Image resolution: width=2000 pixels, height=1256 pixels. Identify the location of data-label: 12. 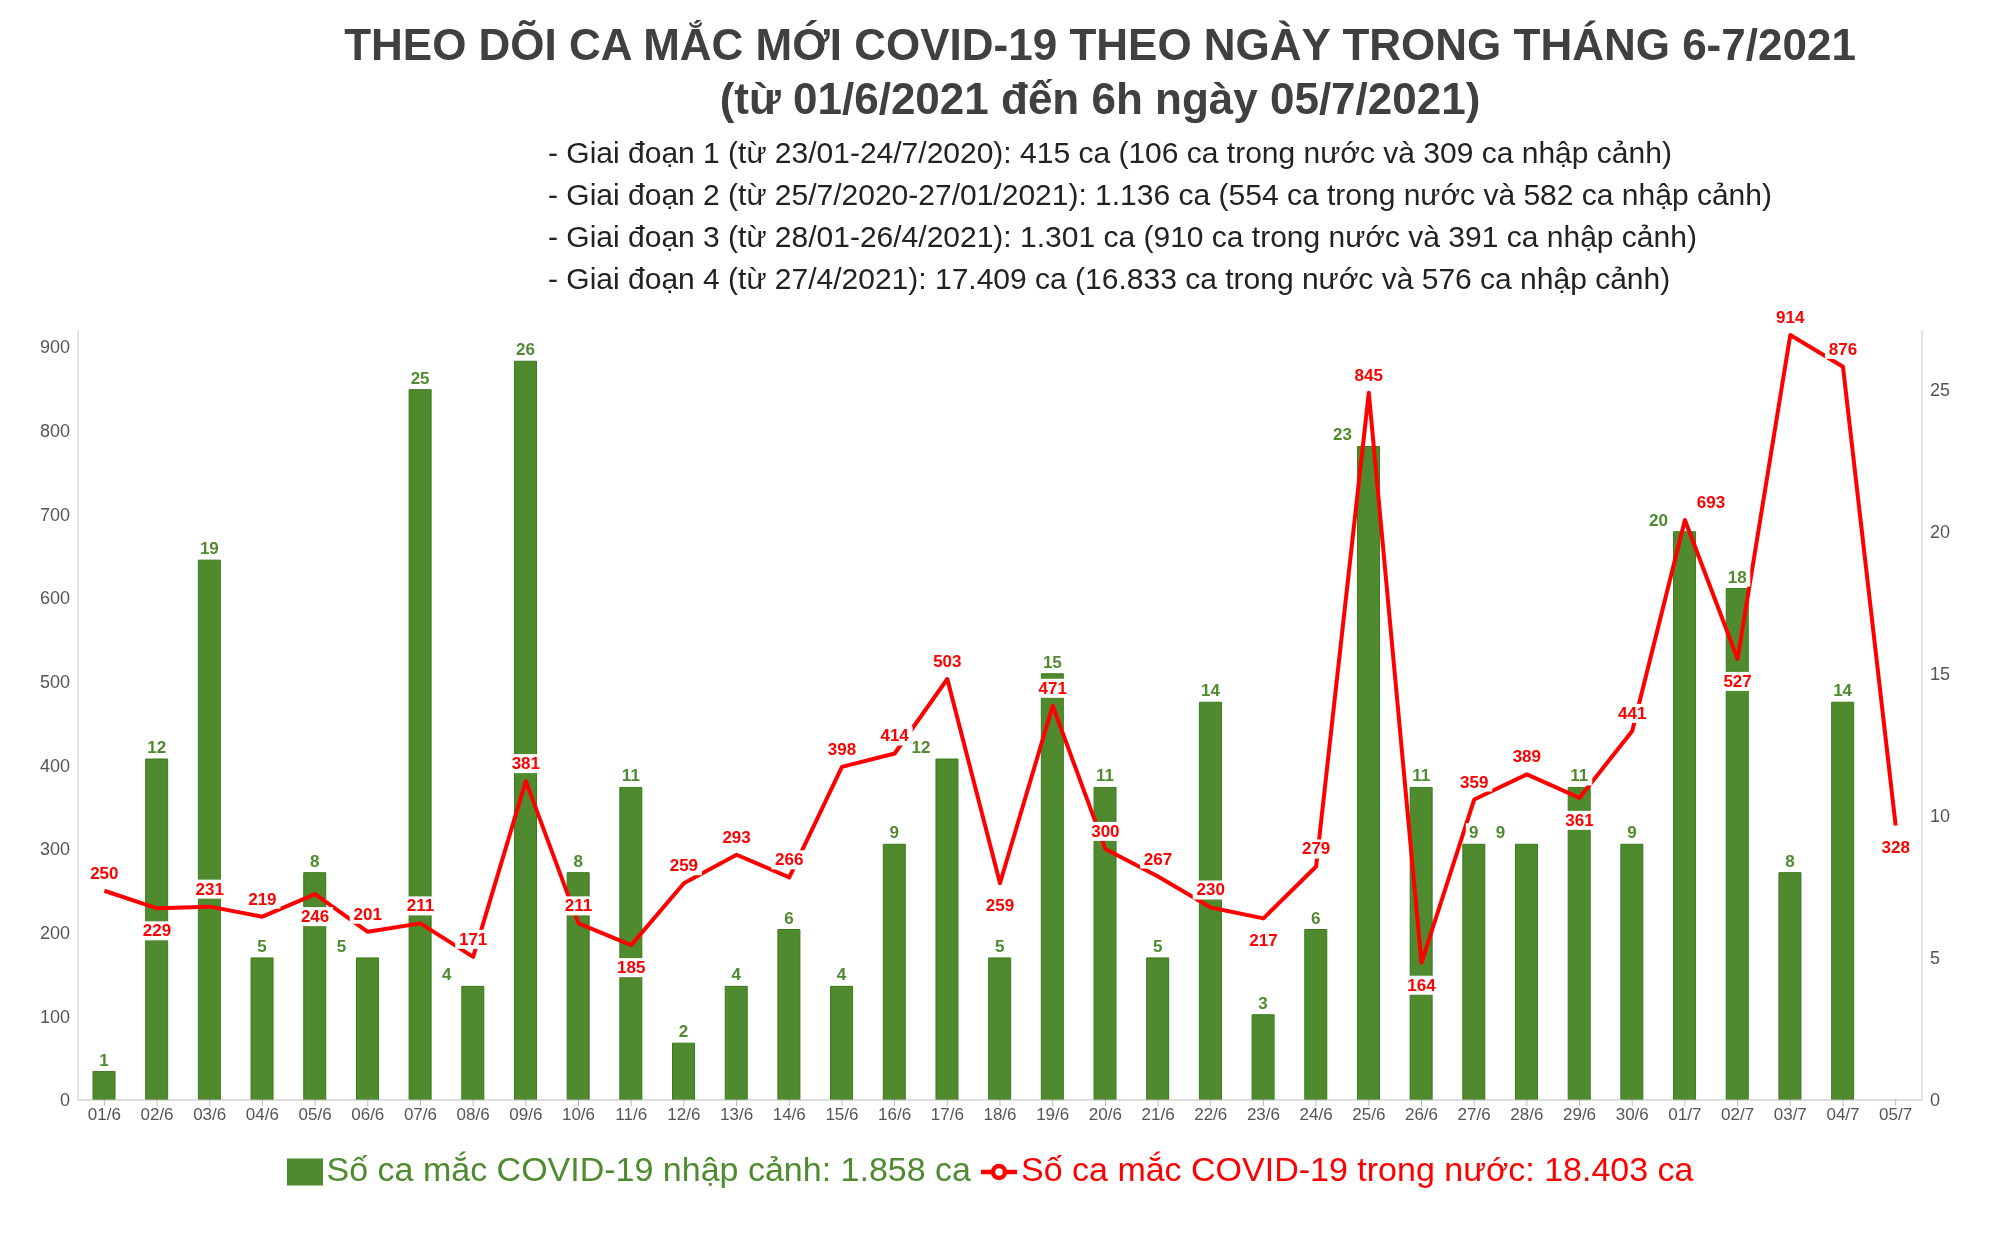
(921, 748).